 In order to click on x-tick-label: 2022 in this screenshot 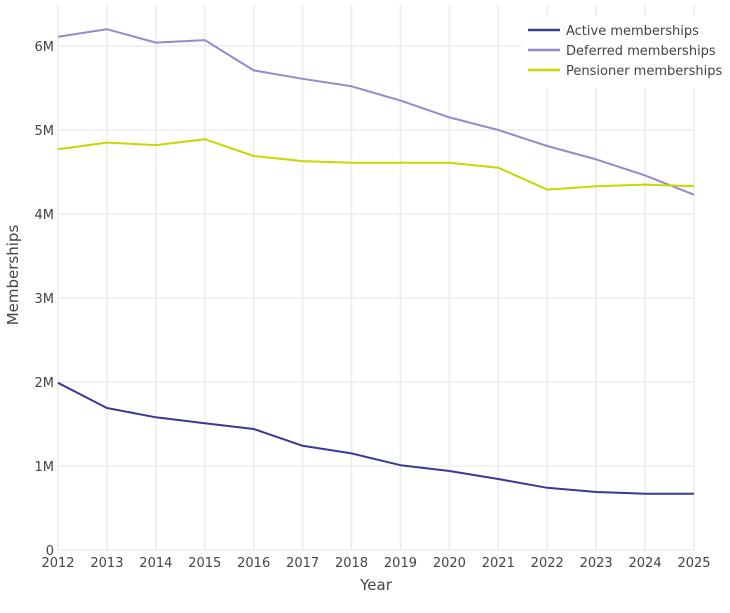, I will do `click(547, 563)`.